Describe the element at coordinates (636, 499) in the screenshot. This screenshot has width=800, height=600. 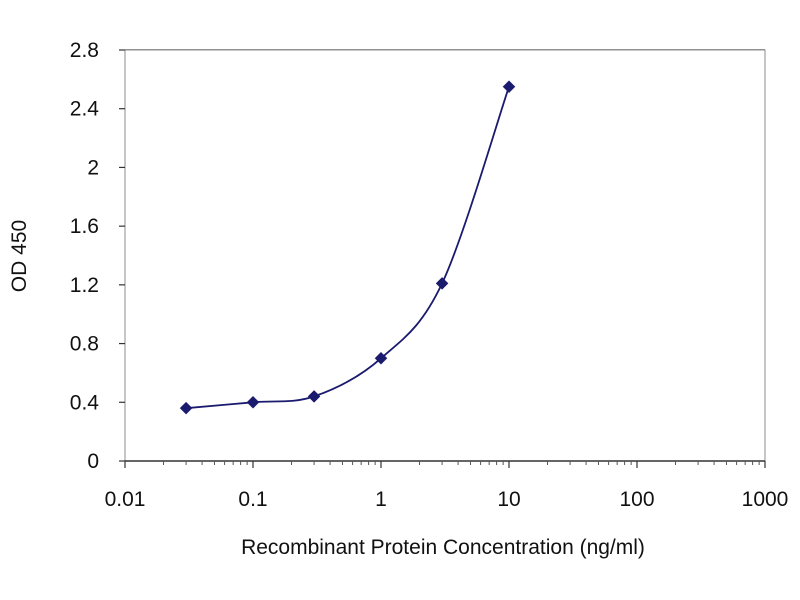
I see `x-tick-label: 100` at that location.